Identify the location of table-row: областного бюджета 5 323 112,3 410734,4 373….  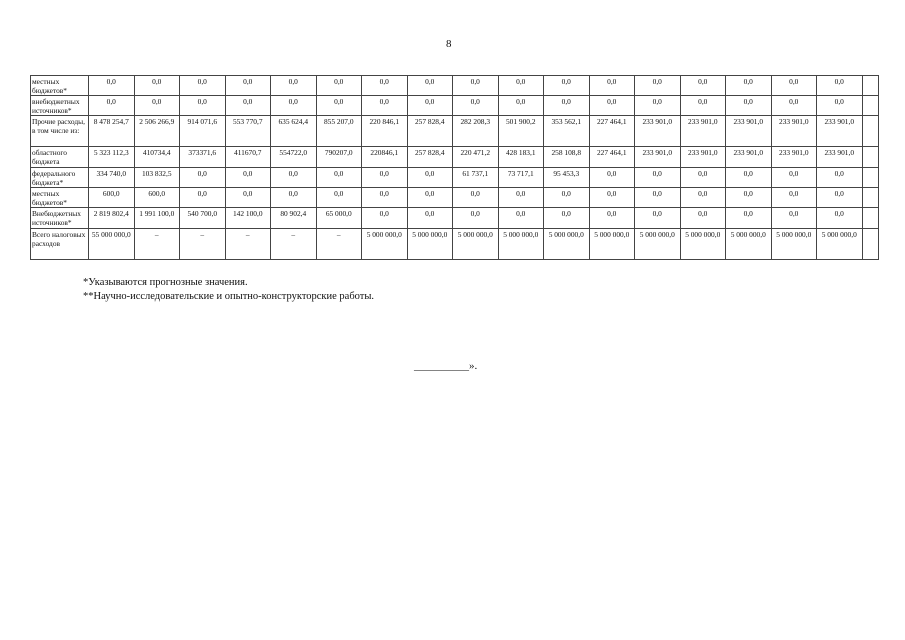
(454, 157).